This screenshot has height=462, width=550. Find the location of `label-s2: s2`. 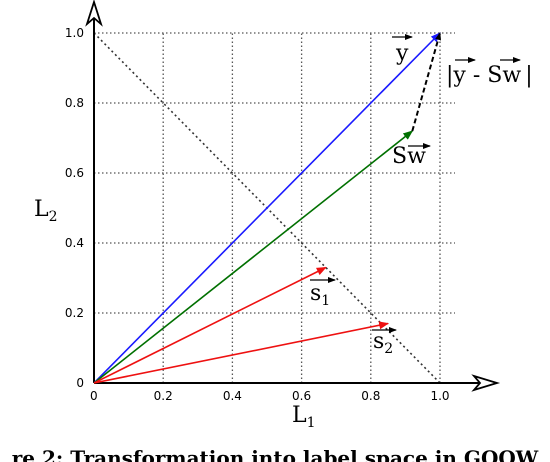

label-s2: s2 is located at coordinates (384, 342).